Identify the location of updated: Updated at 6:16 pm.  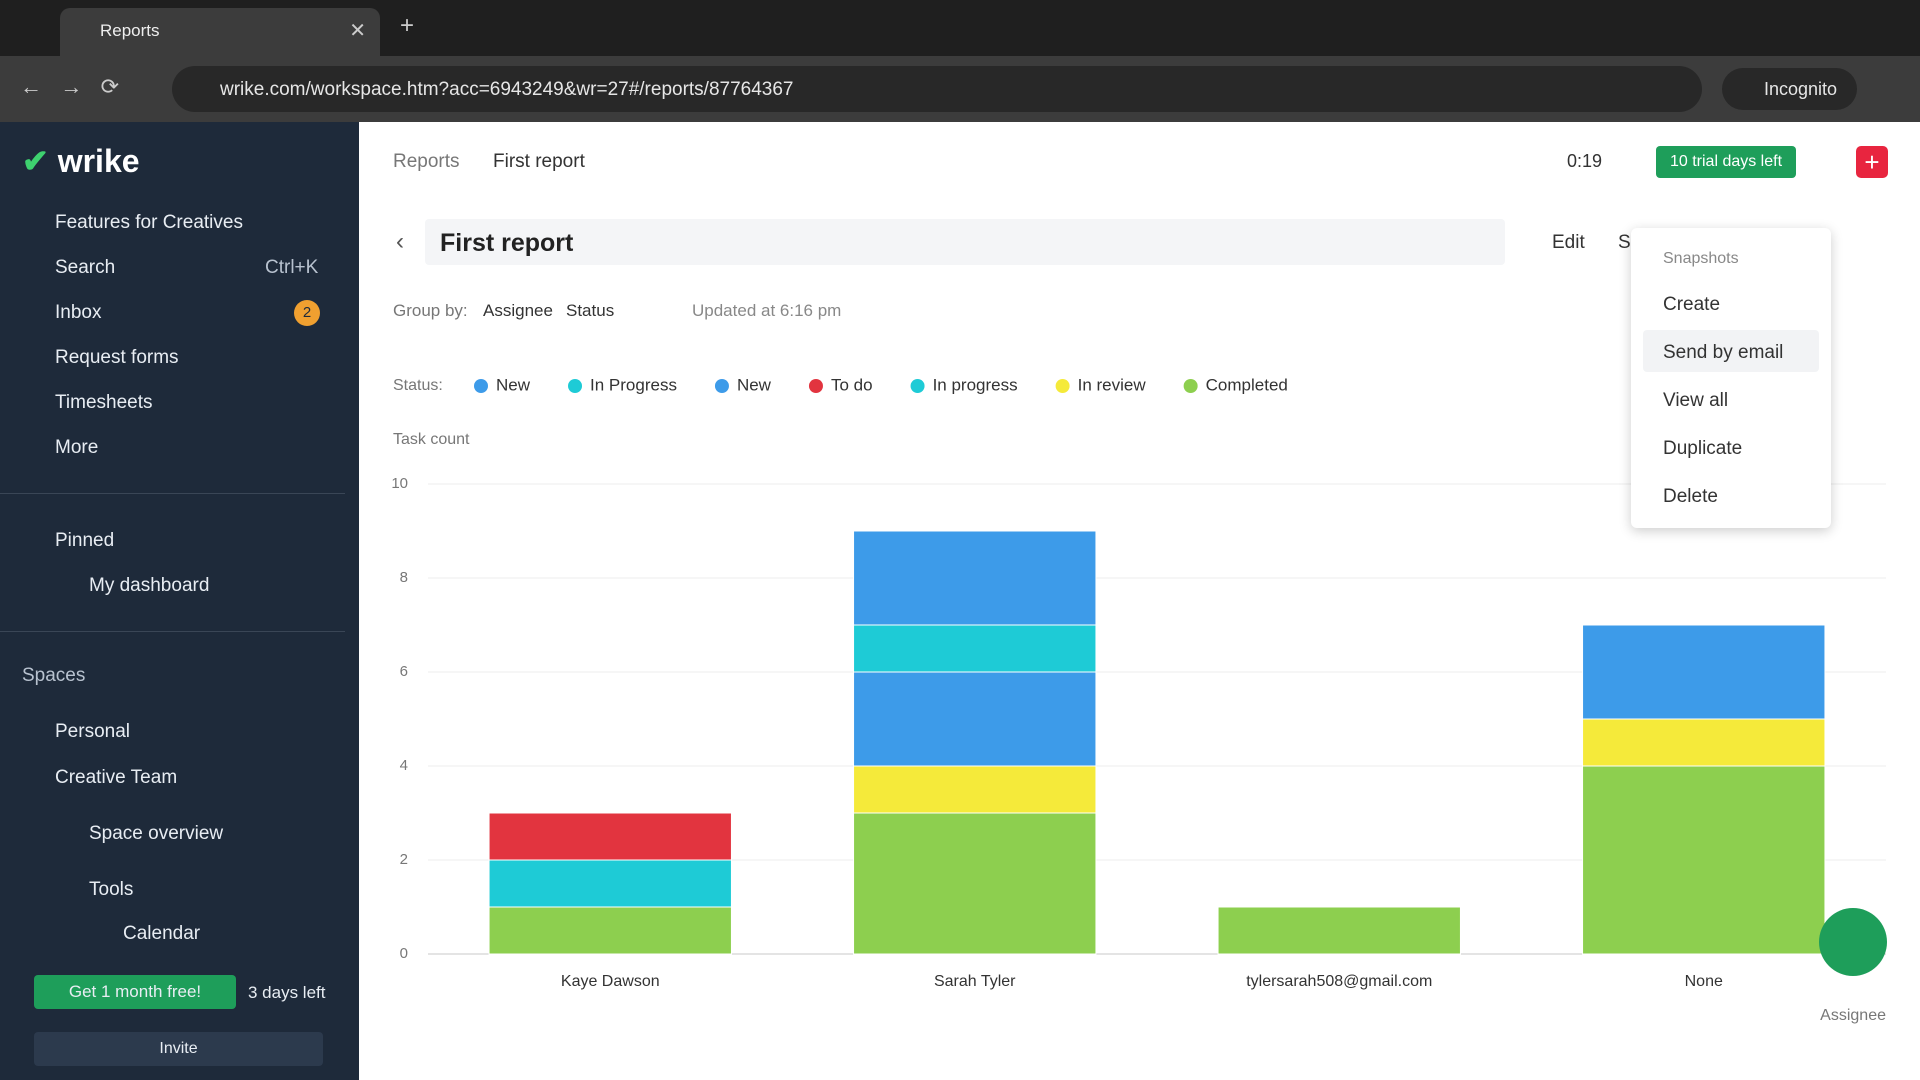
(767, 310).